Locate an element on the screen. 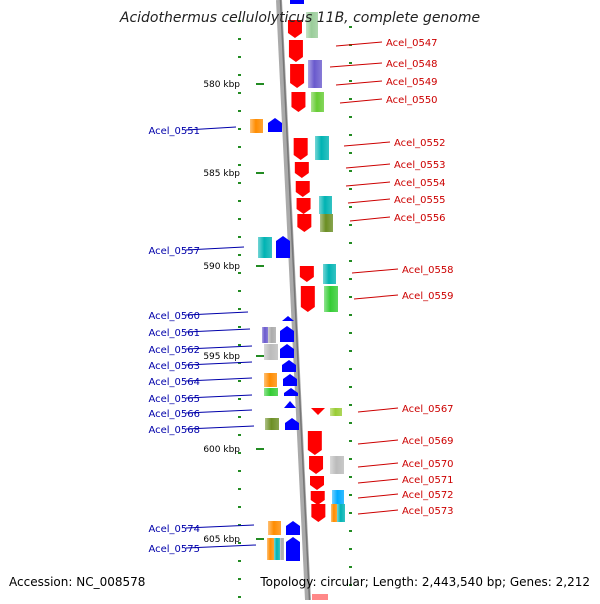  gene-label-left: Acel_0566 is located at coordinates (174, 414).